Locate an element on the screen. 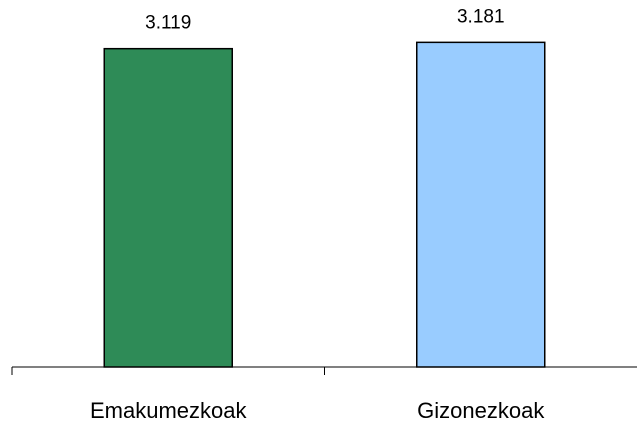  value-label-emakumezkoak: 3.119 is located at coordinates (168, 23).